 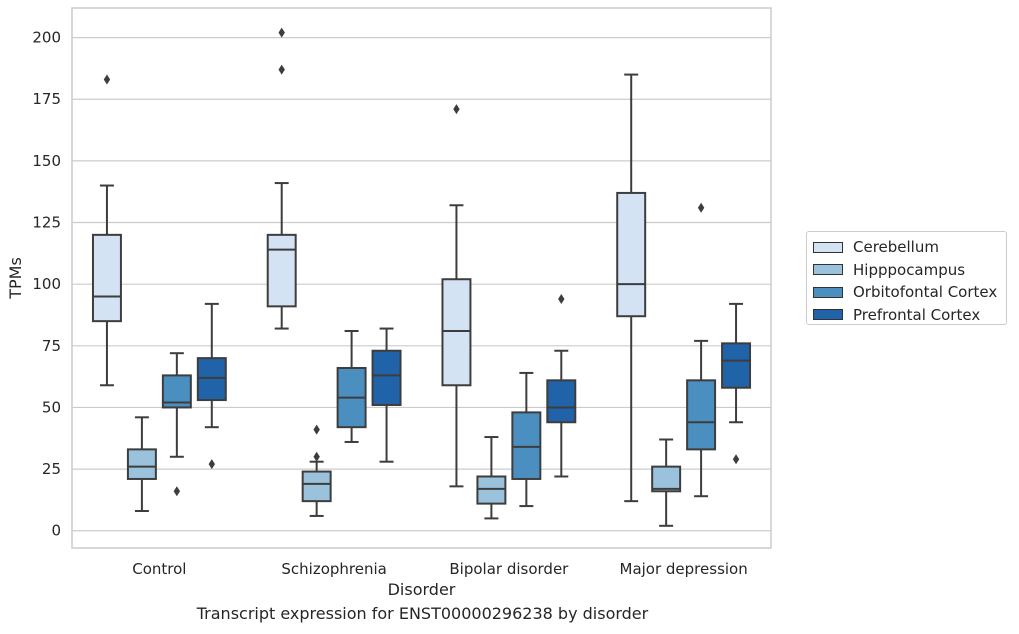 I want to click on legend-label: Prefrontal Cortex, so click(x=917, y=314).